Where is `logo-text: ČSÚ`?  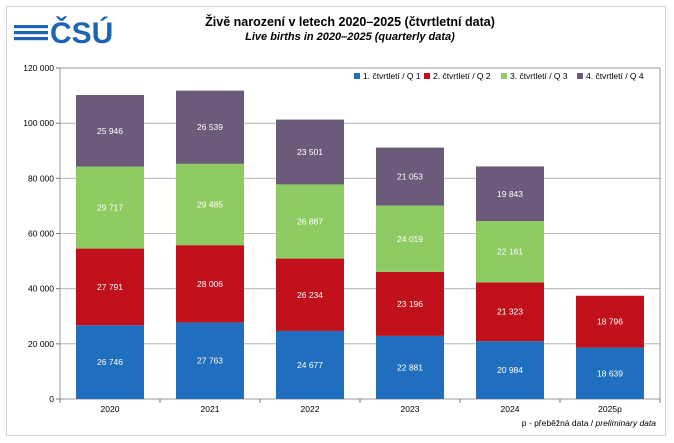 logo-text: ČSÚ is located at coordinates (81, 32).